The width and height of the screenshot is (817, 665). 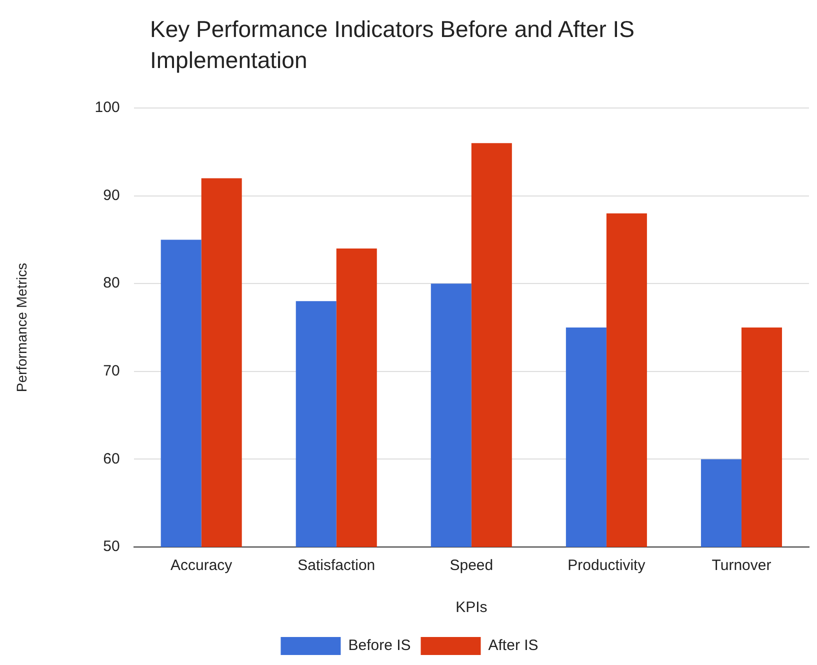 What do you see at coordinates (513, 645) in the screenshot?
I see `legend-label: After IS` at bounding box center [513, 645].